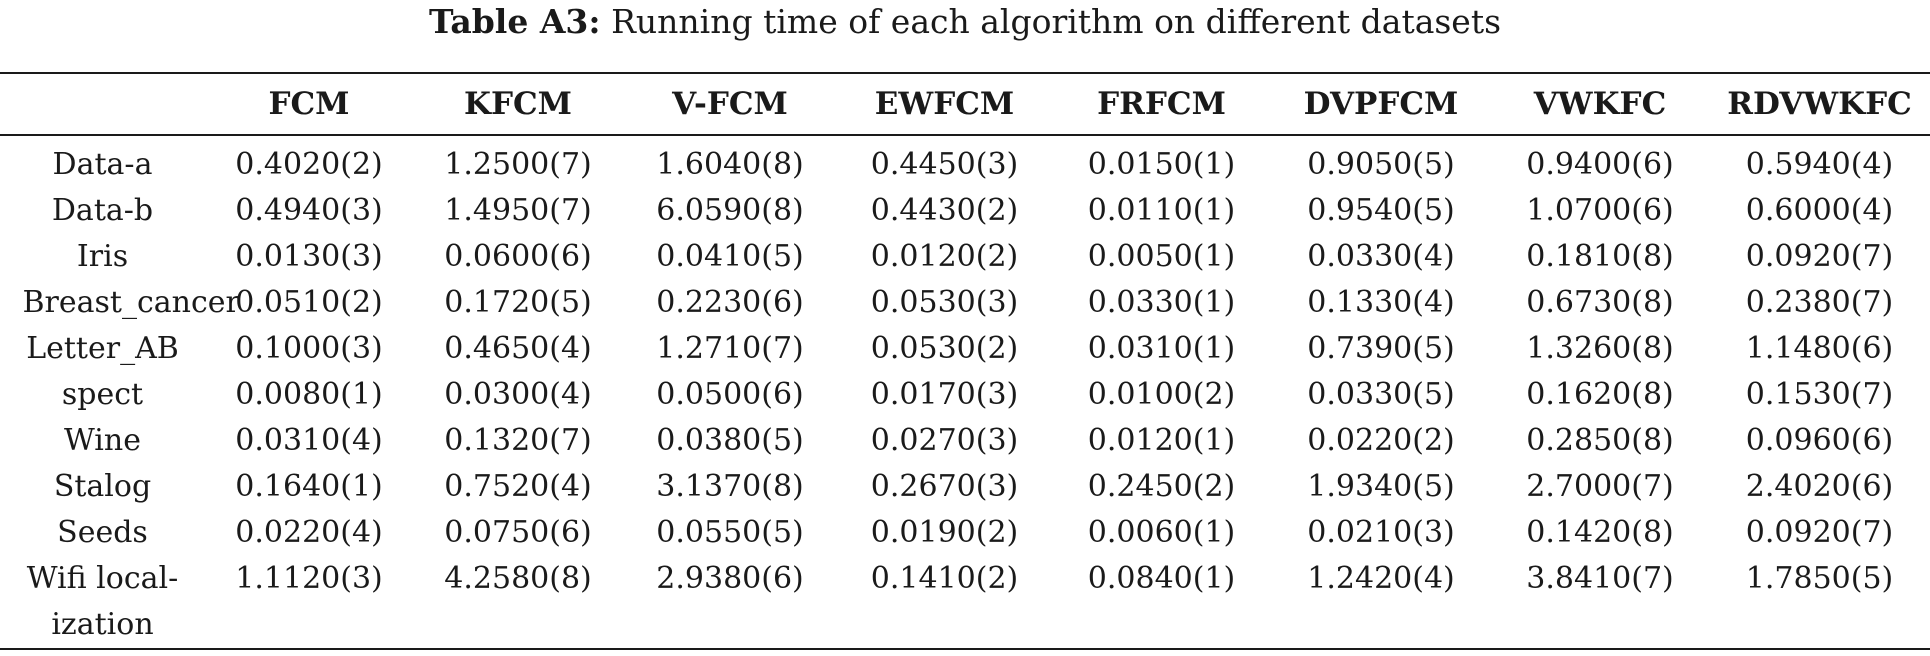 The height and width of the screenshot is (656, 1930). Describe the element at coordinates (518, 394) in the screenshot. I see `table-cell: 0.0300(4)` at that location.